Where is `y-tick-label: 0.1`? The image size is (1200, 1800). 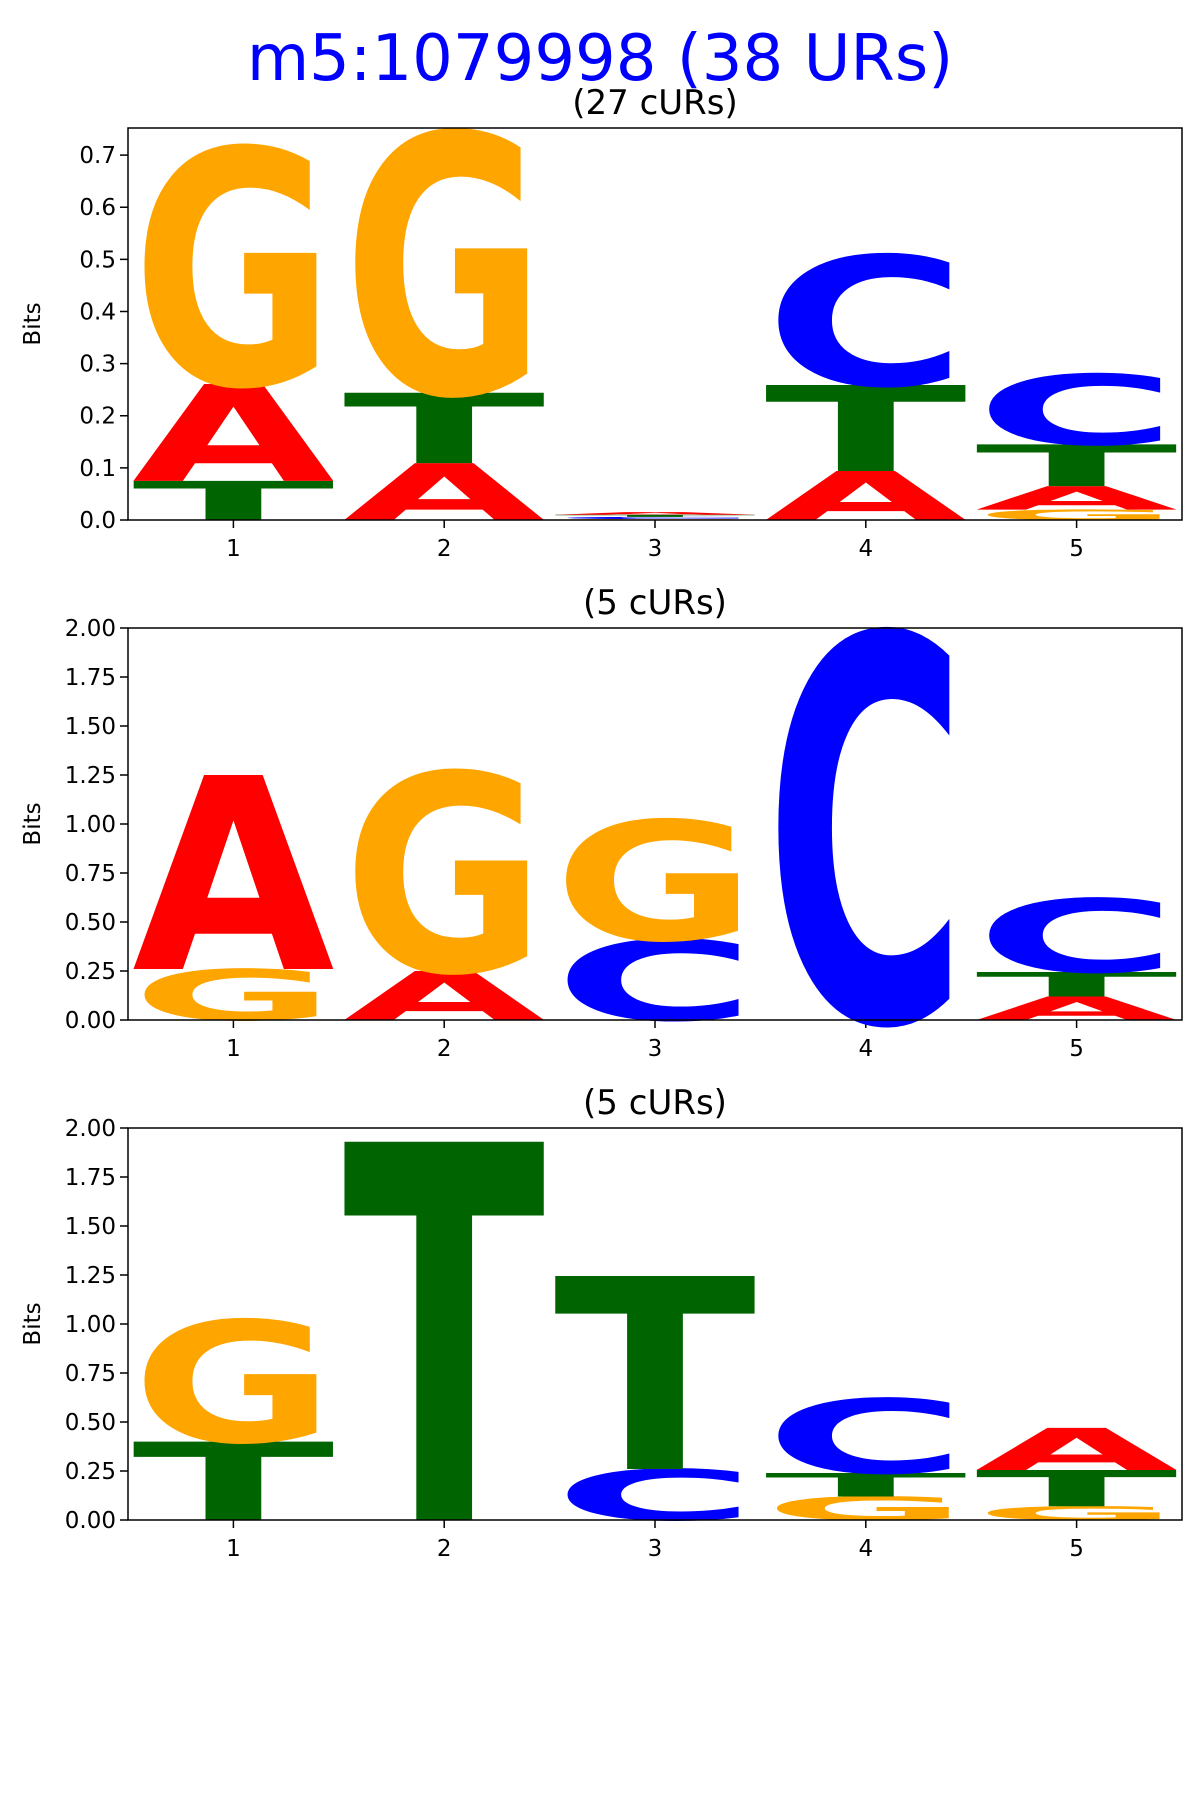
y-tick-label: 0.1 is located at coordinates (97, 469).